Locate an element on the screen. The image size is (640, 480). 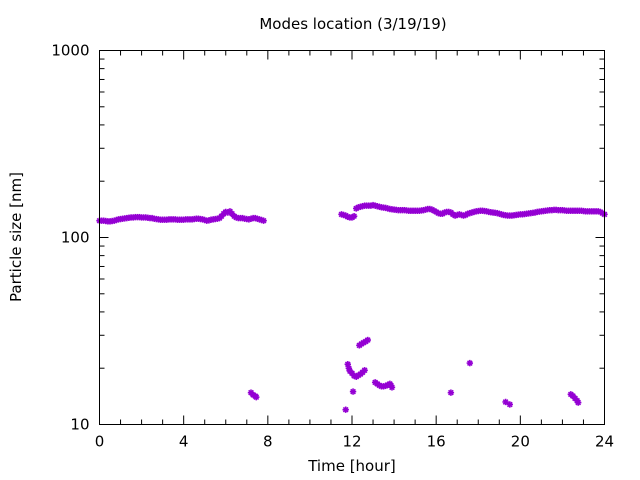
x-tick-label: 16 is located at coordinates (436, 442).